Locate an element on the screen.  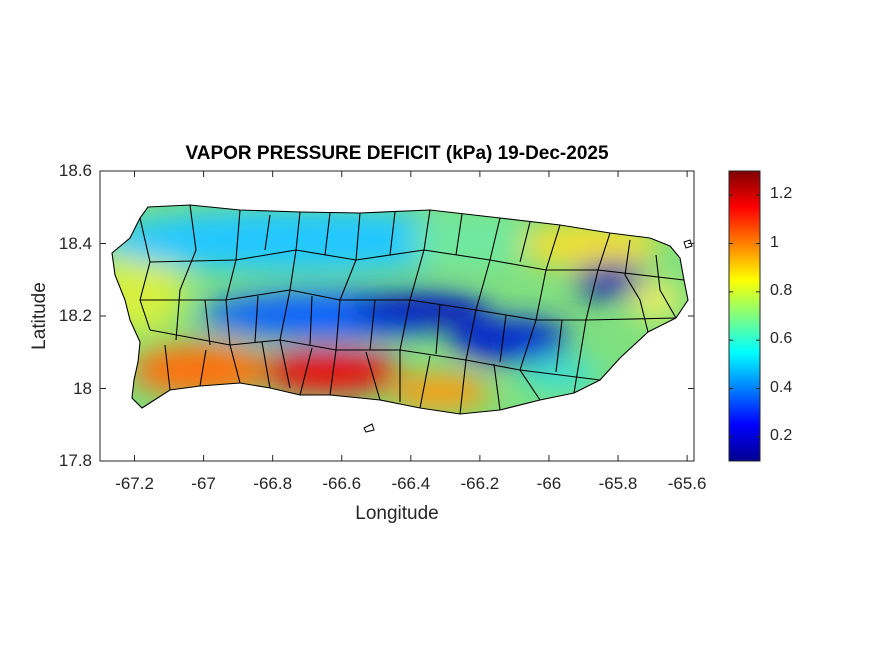
y-tick-label: 18.2 is located at coordinates (75, 315).